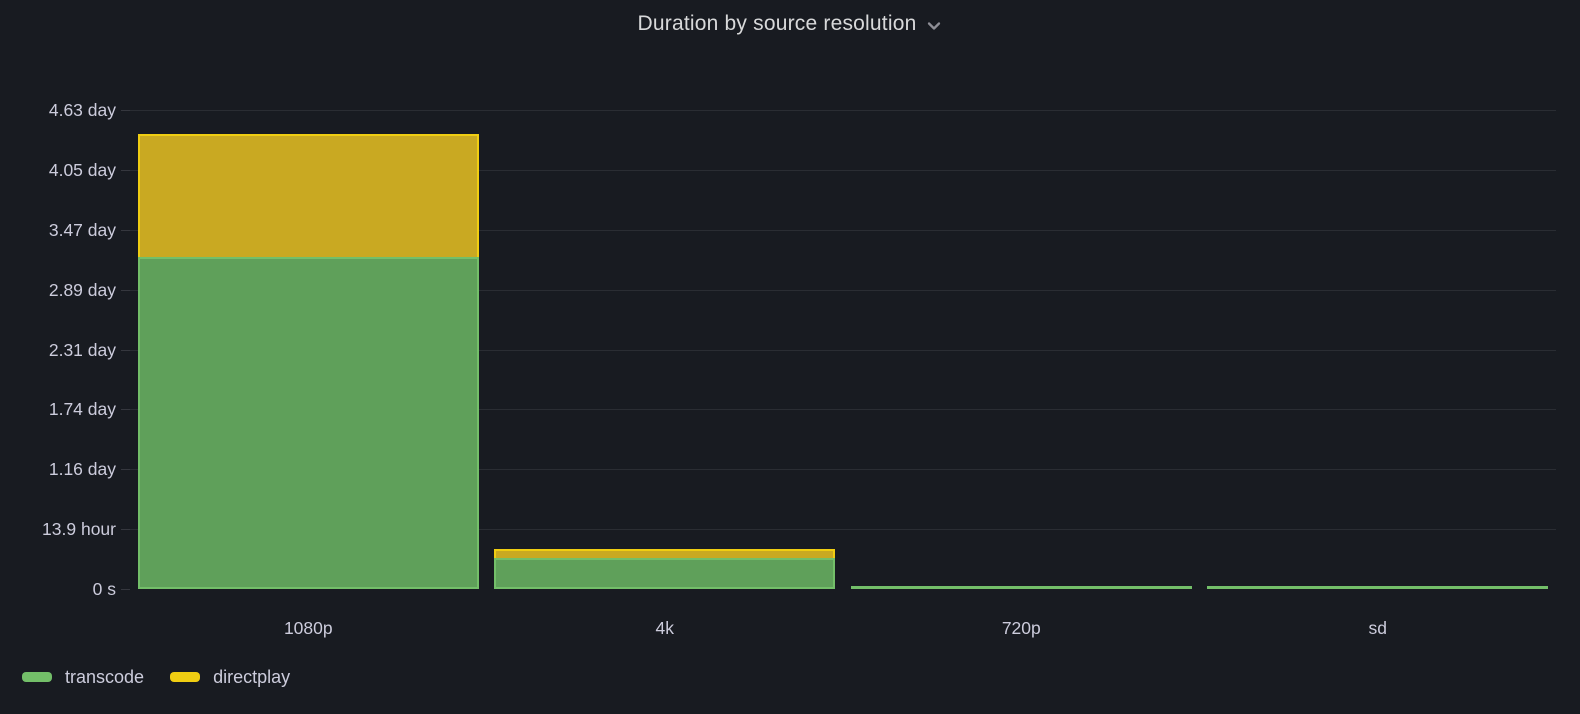  Describe the element at coordinates (1378, 587) in the screenshot. I see `bar-sd-transcode` at that location.